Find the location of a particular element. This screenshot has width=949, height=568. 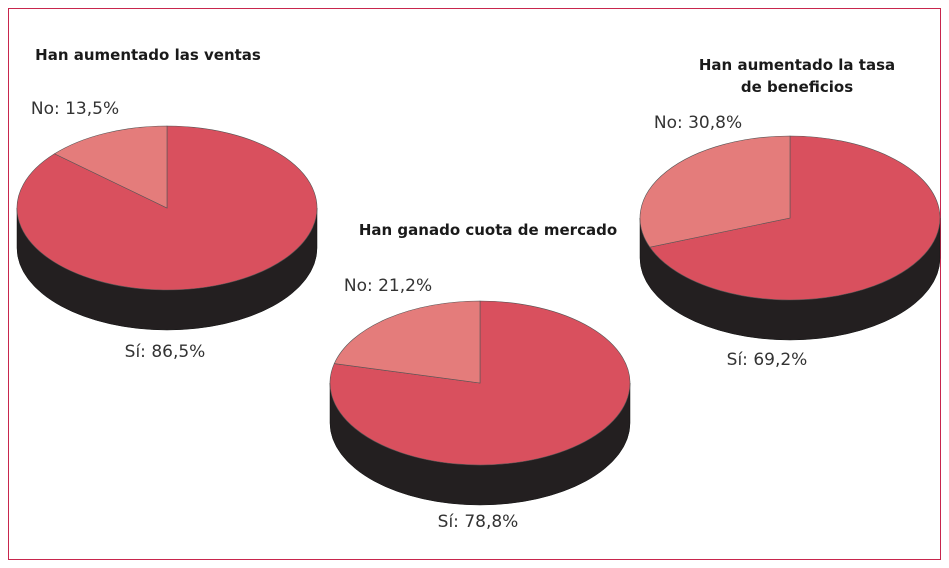

pie-title: Han aumentado la tasa de beneficios is located at coordinates (797, 76).